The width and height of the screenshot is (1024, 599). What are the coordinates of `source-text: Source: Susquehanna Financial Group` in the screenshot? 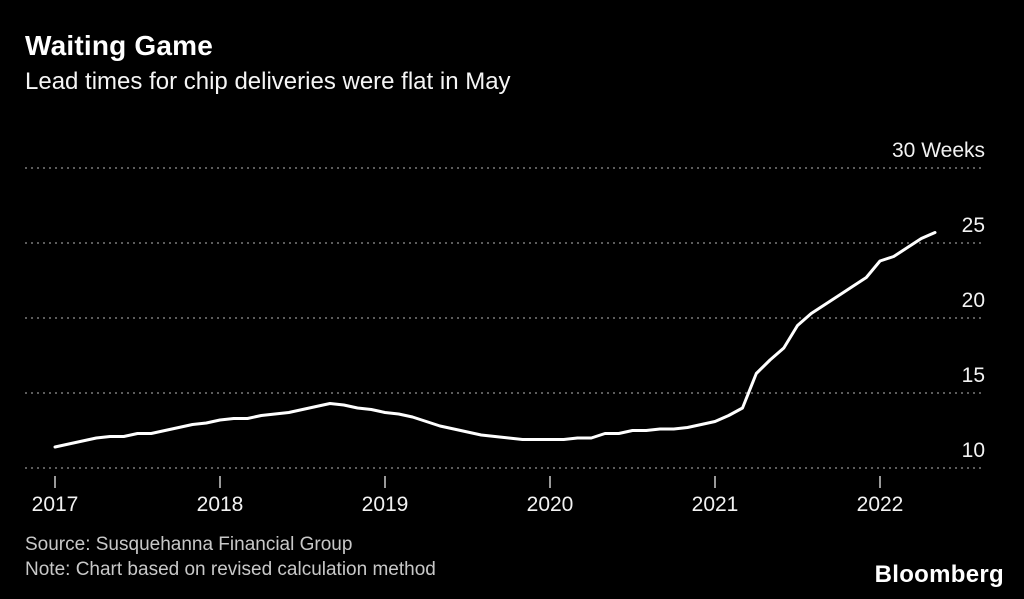 It's located at (189, 544).